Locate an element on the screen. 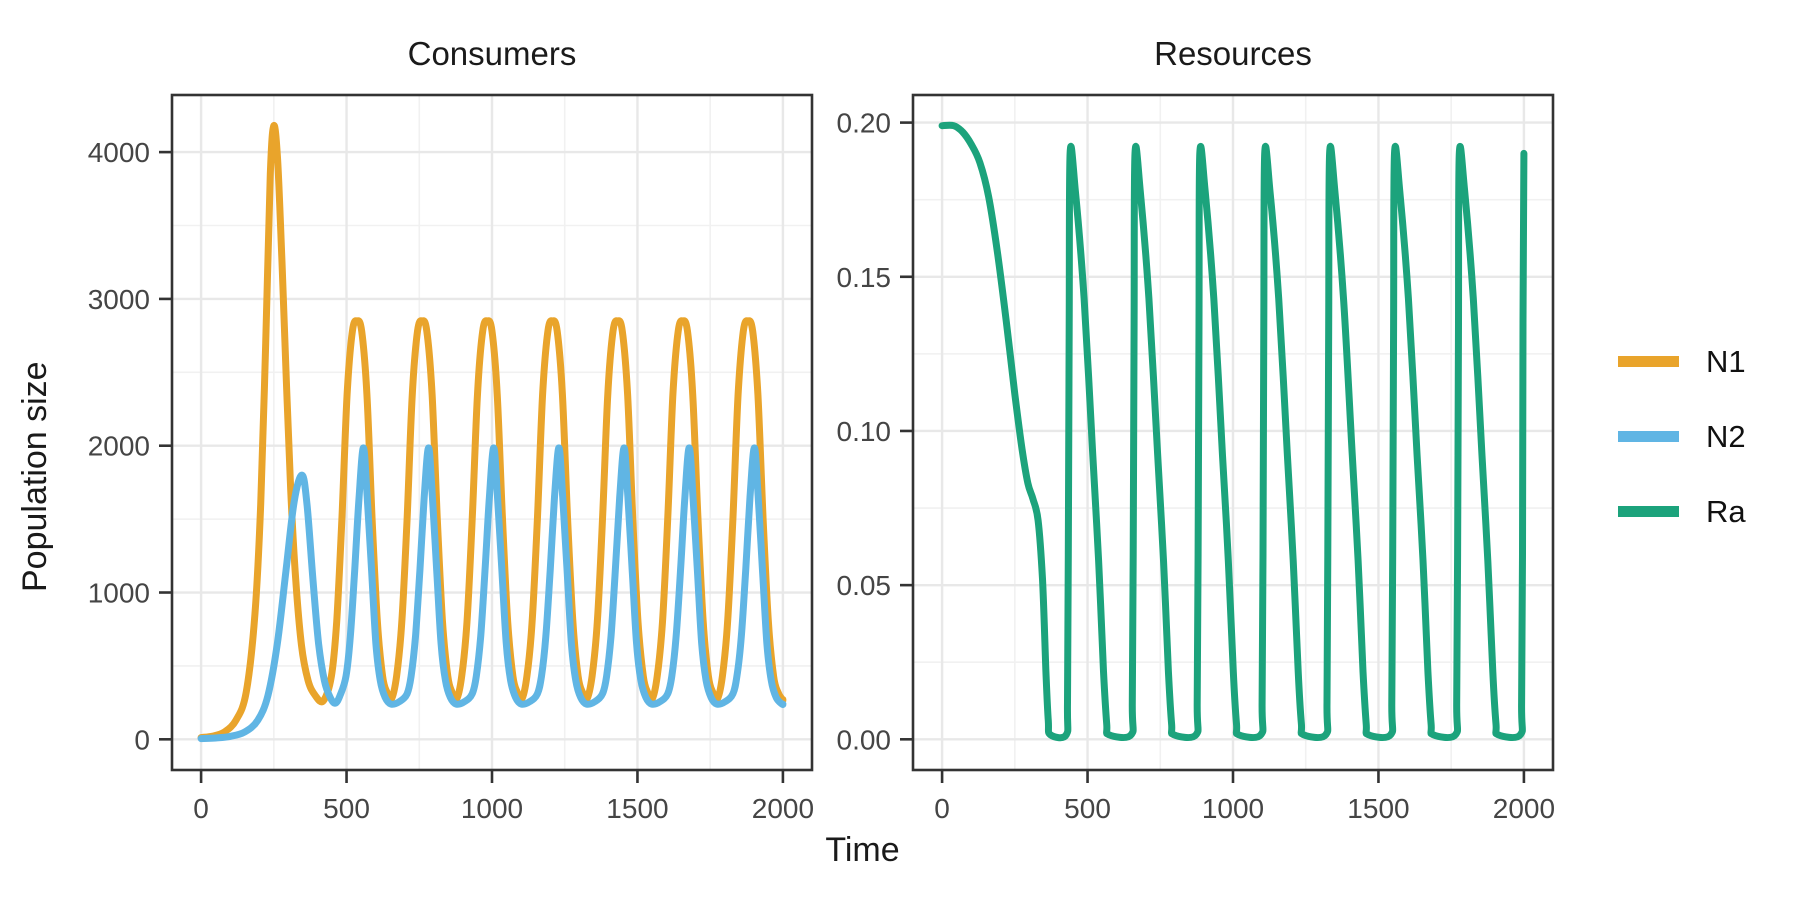  legend-item-n2: N2 is located at coordinates (1682, 436).